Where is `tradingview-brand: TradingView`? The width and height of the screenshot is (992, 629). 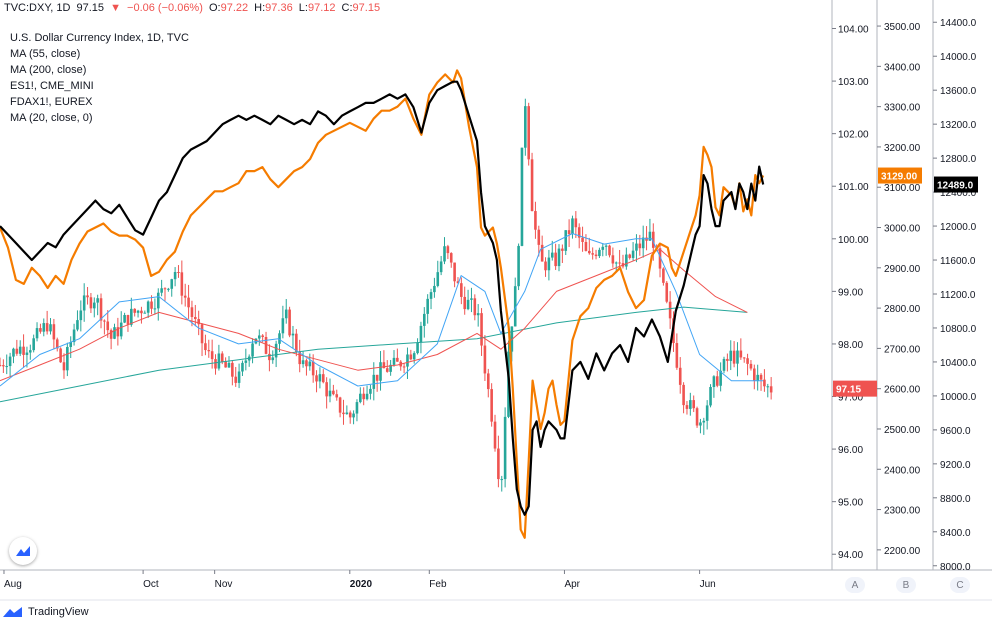
tradingview-brand: TradingView is located at coordinates (58, 612).